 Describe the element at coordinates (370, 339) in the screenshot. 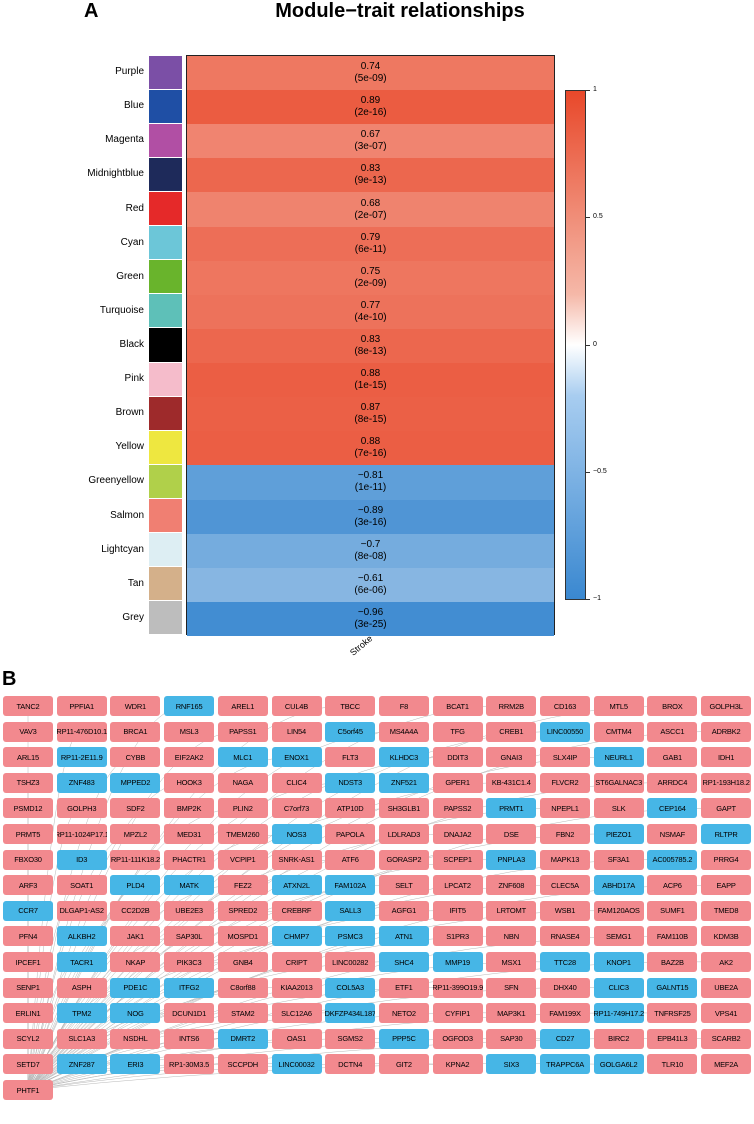

I see `cell-correlation: 0.83` at that location.